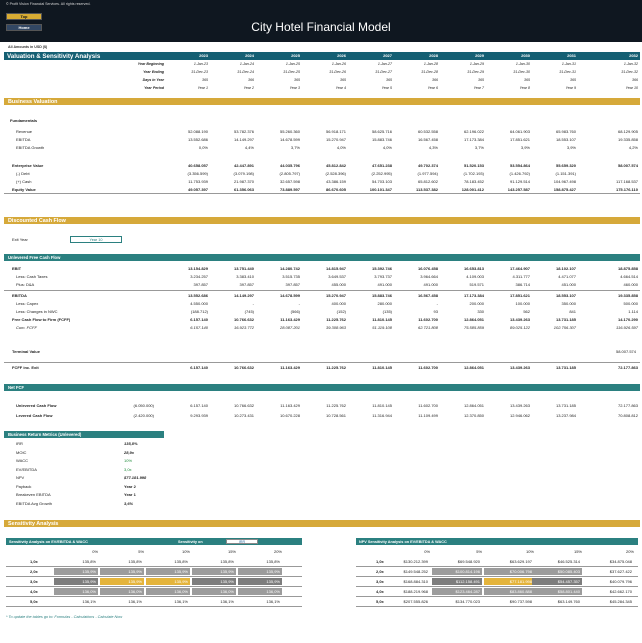 The width and height of the screenshot is (642, 643). Describe the element at coordinates (96, 239) in the screenshot. I see `exit-year-input: Year 10` at that location.